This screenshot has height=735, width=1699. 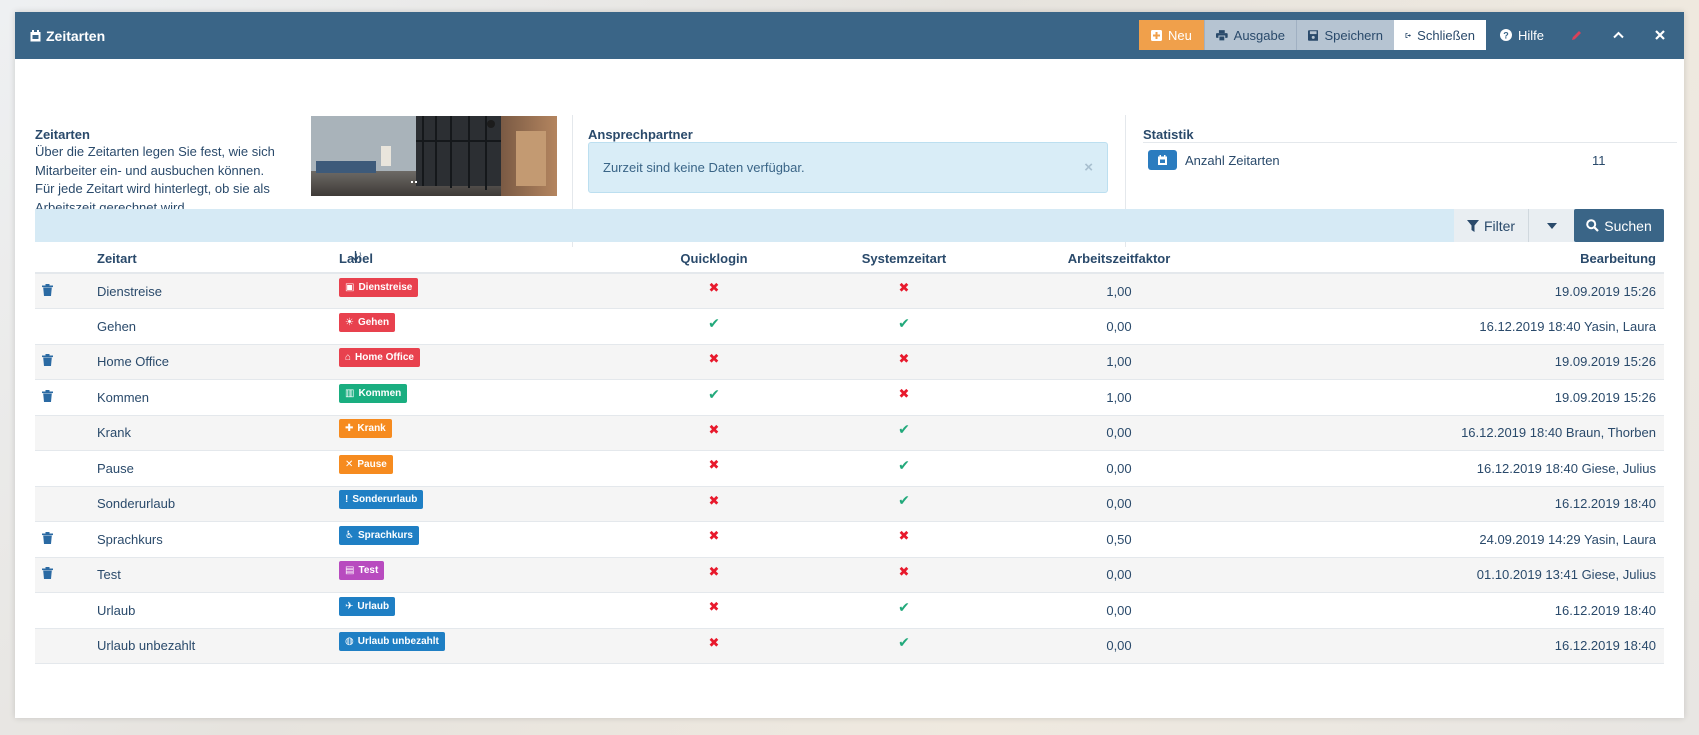 What do you see at coordinates (1451, 433) in the screenshot?
I see `bearbeitung-cell: 16.12.2019 18:40 Braun, Thorben` at bounding box center [1451, 433].